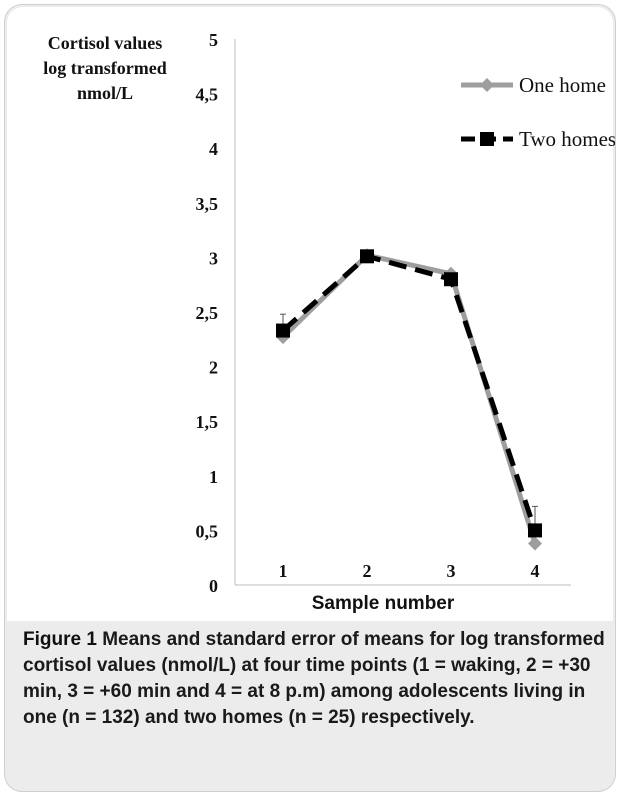 This screenshot has height=799, width=622. Describe the element at coordinates (213, 368) in the screenshot. I see `y-tick-label: 2` at that location.